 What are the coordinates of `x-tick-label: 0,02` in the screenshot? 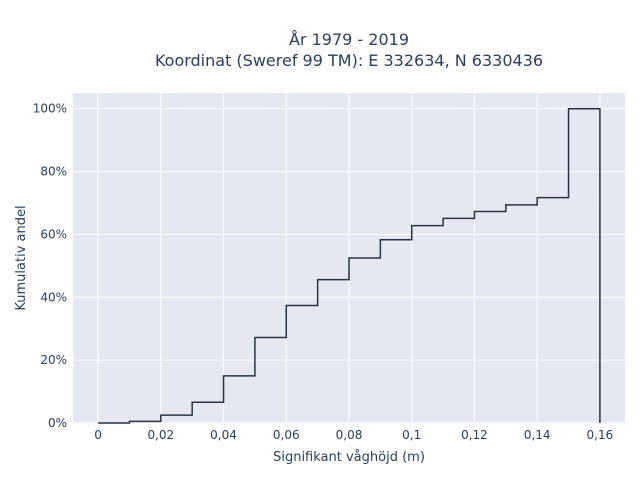 It's located at (160, 435).